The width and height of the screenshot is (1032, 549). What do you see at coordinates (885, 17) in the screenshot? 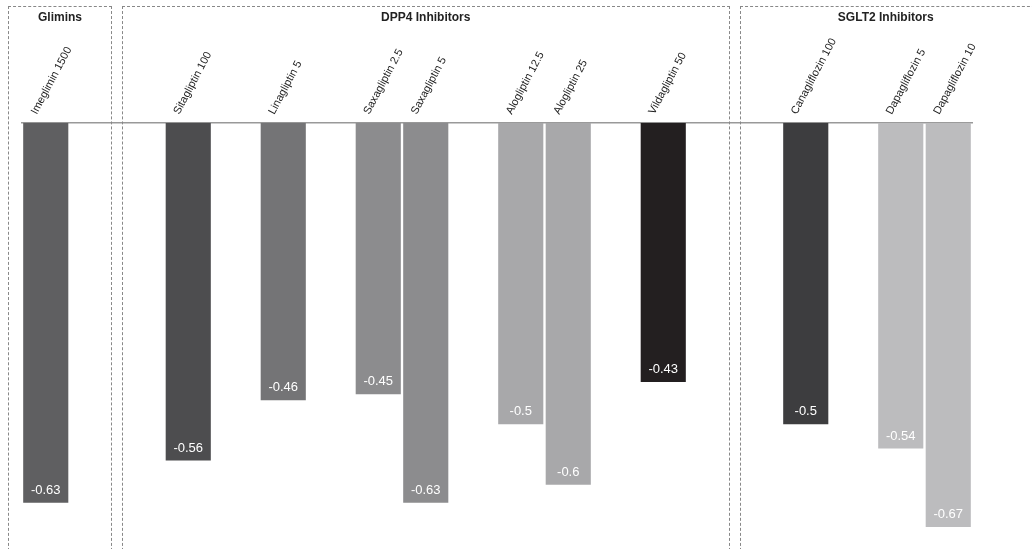
I see `text: SGLT2 Inhibitors` at bounding box center [885, 17].